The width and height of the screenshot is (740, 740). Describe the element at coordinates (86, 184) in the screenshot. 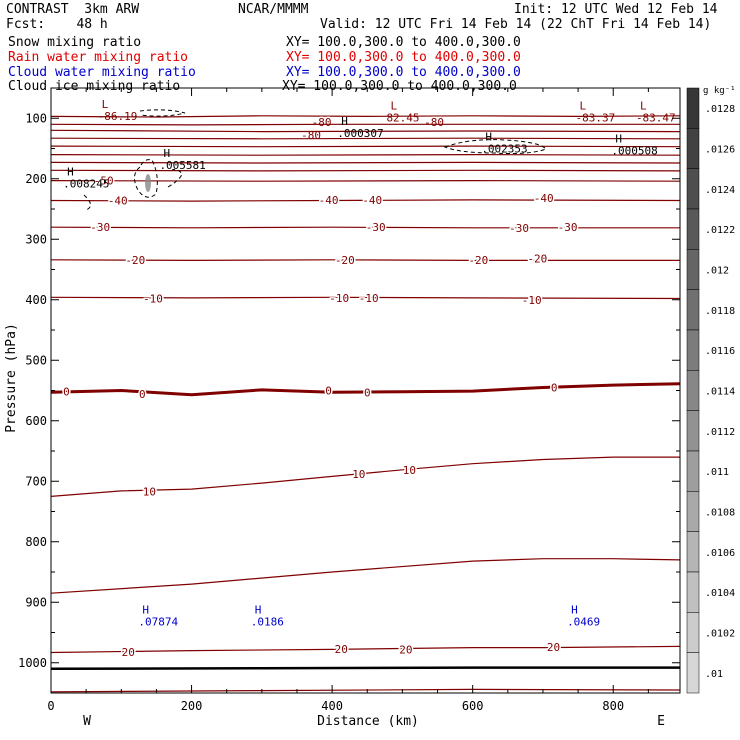

I see `extremum-value: .008245` at that location.